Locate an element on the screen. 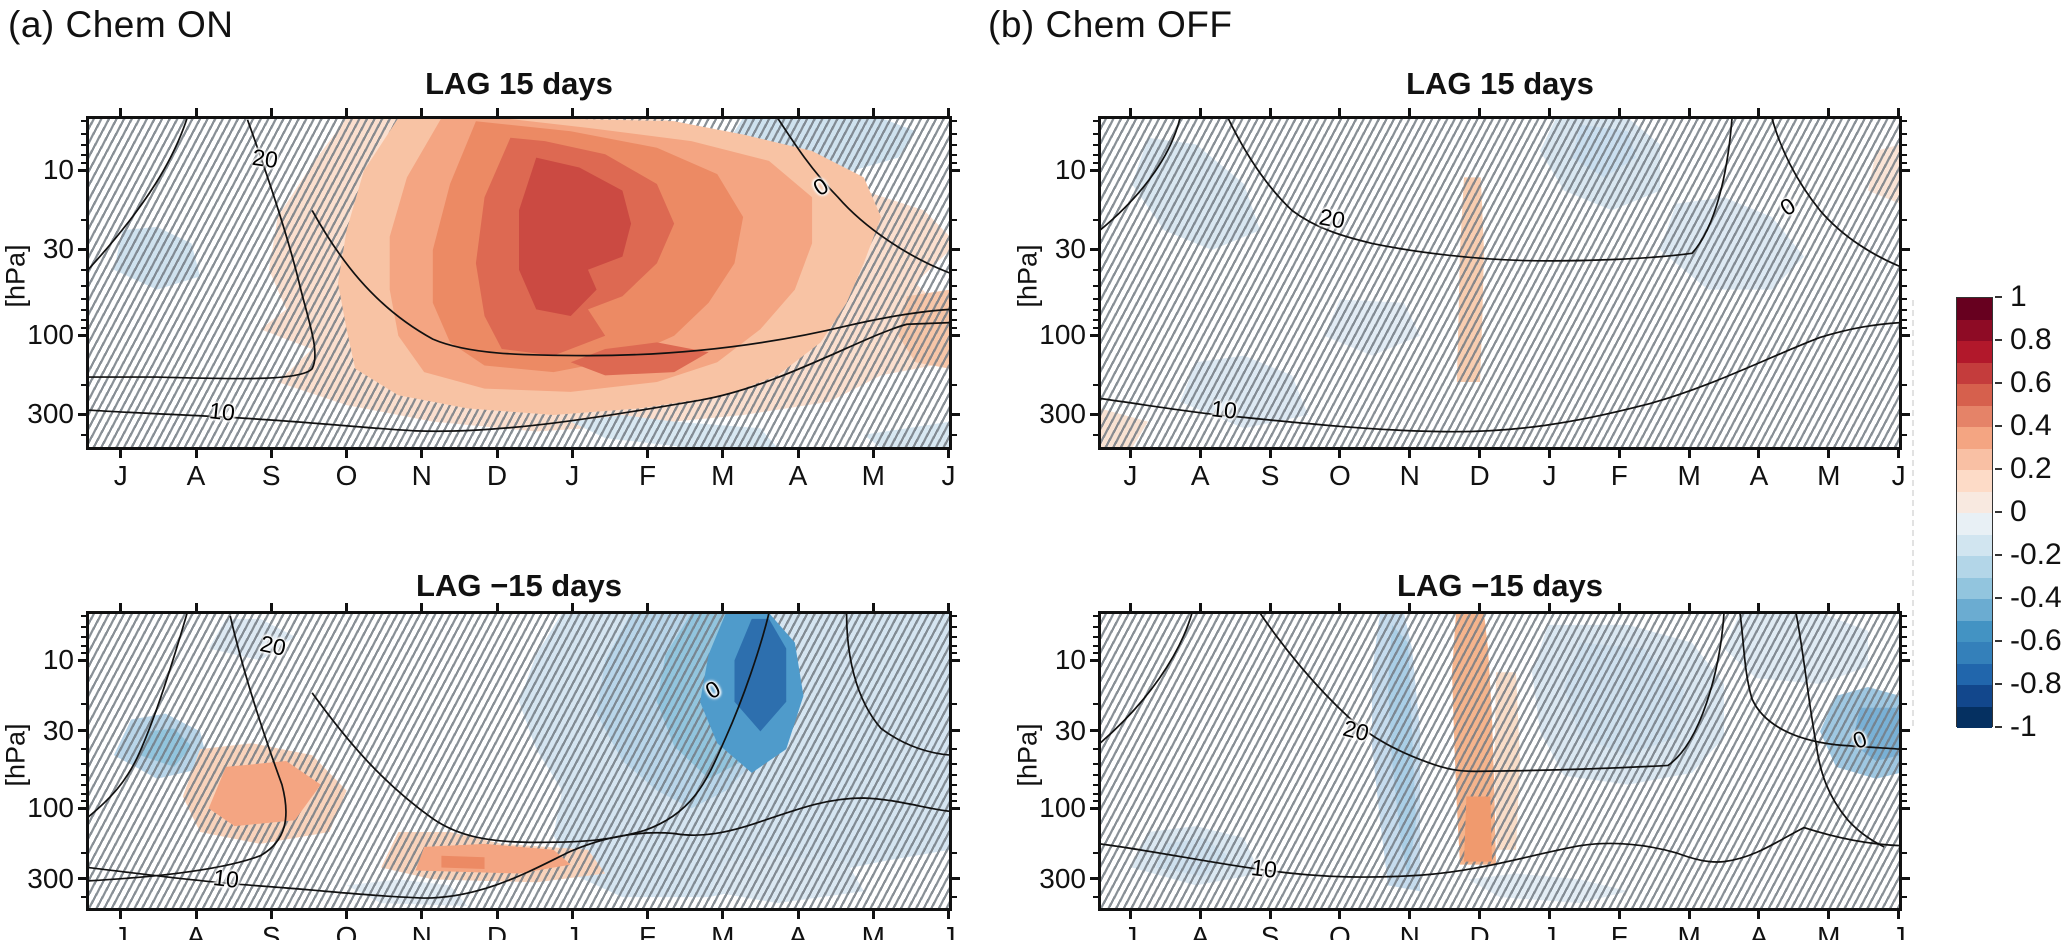 The height and width of the screenshot is (940, 2067). contour-label-20: 20 is located at coordinates (265, 159).